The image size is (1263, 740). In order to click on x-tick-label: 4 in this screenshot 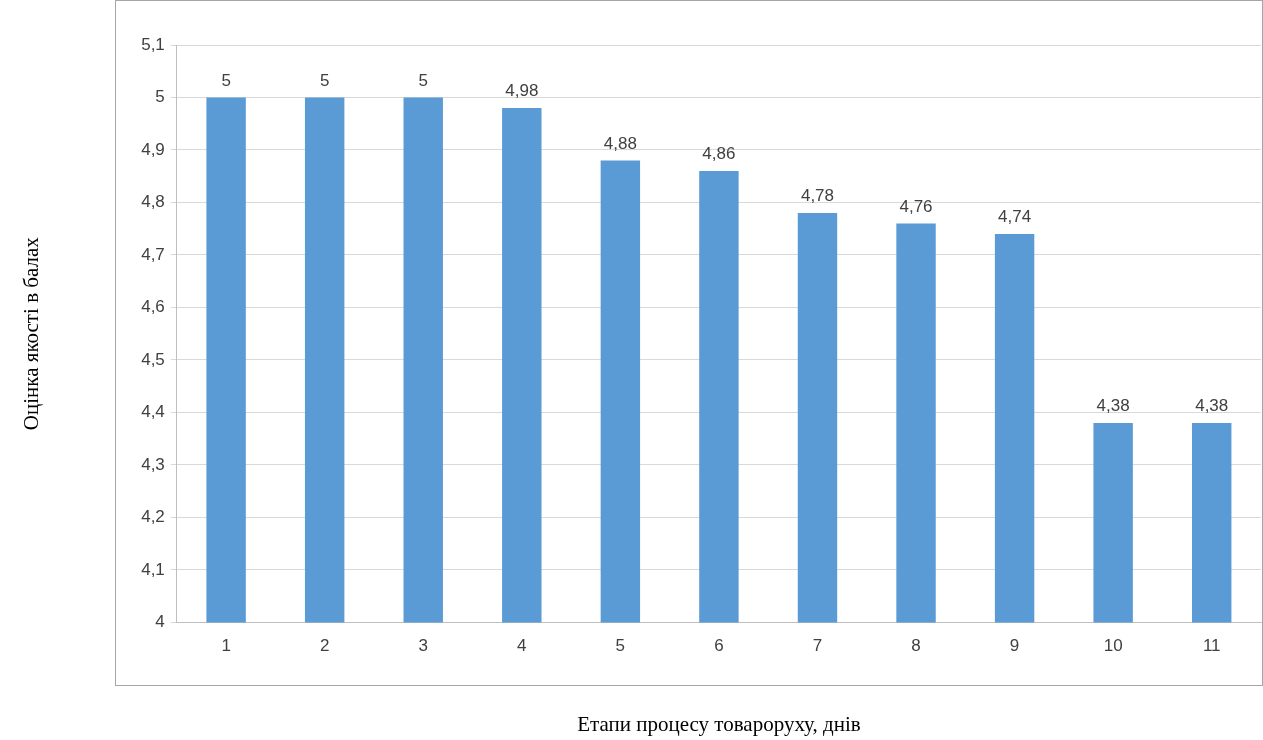, I will do `click(522, 646)`.